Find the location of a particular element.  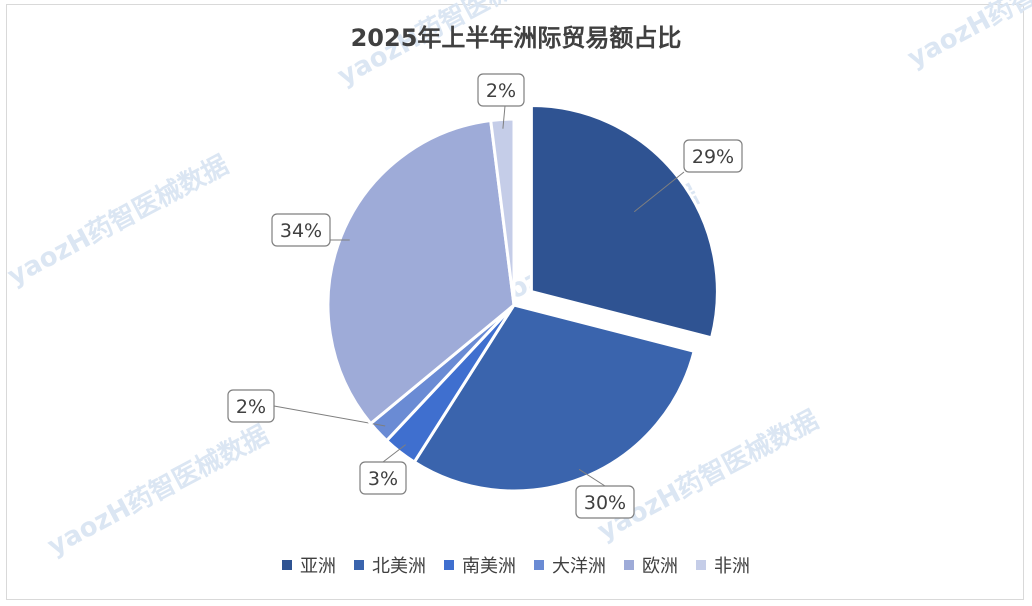

legend-label-5: 欧洲 is located at coordinates (660, 566).